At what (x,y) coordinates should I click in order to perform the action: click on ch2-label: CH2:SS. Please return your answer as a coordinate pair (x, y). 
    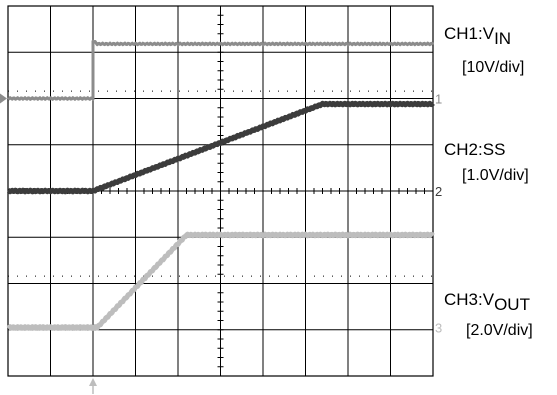
    Looking at the image, I should click on (475, 149).